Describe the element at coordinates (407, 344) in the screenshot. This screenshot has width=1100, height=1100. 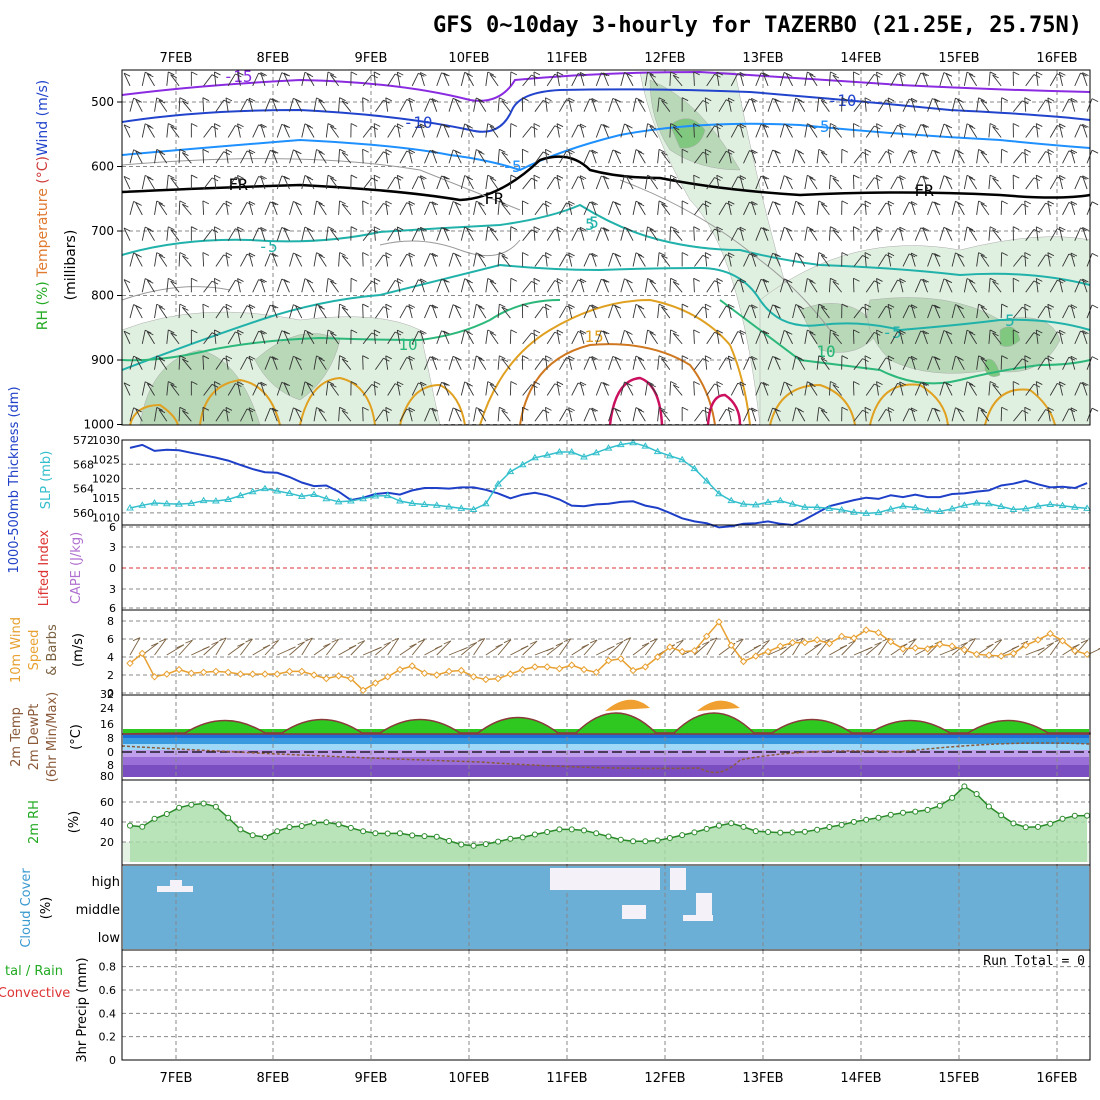
I see `contour-label: 10` at that location.